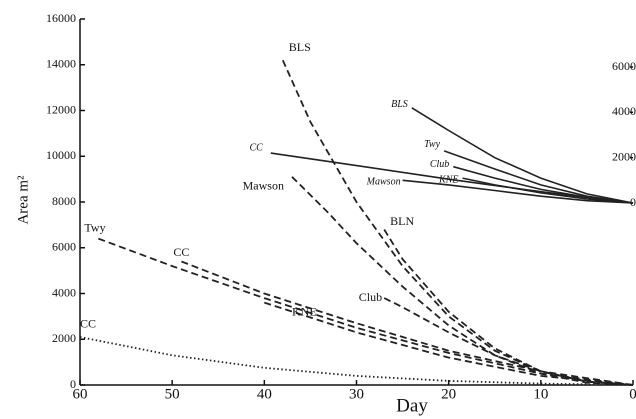  What do you see at coordinates (356, 394) in the screenshot?
I see `x-tick-label: 30` at bounding box center [356, 394].